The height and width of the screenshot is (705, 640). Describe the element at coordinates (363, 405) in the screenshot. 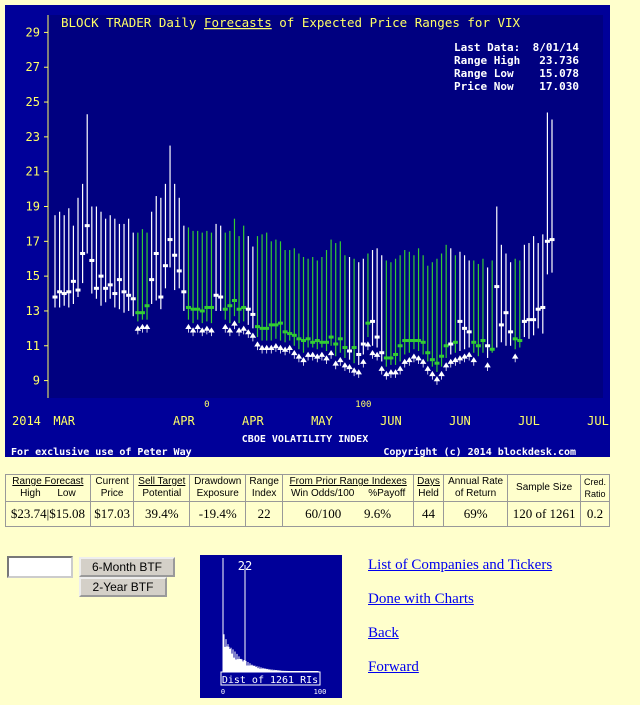

I see `sample-marker: 100` at that location.